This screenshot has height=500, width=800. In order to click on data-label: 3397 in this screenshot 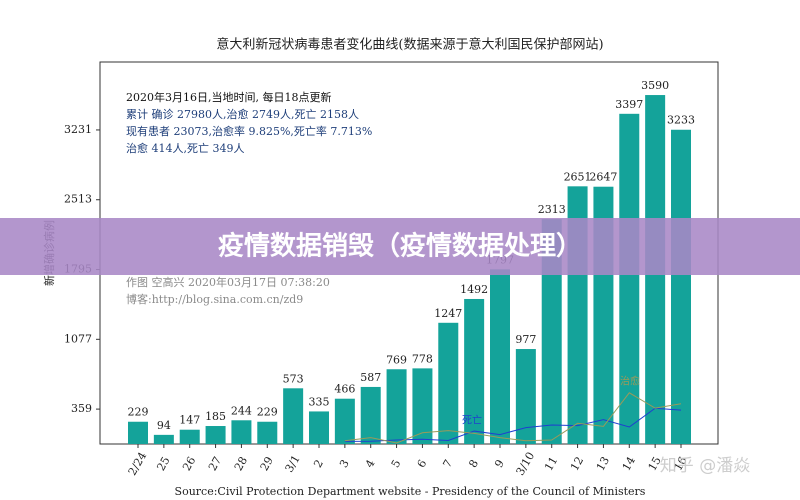, I will do `click(629, 104)`.